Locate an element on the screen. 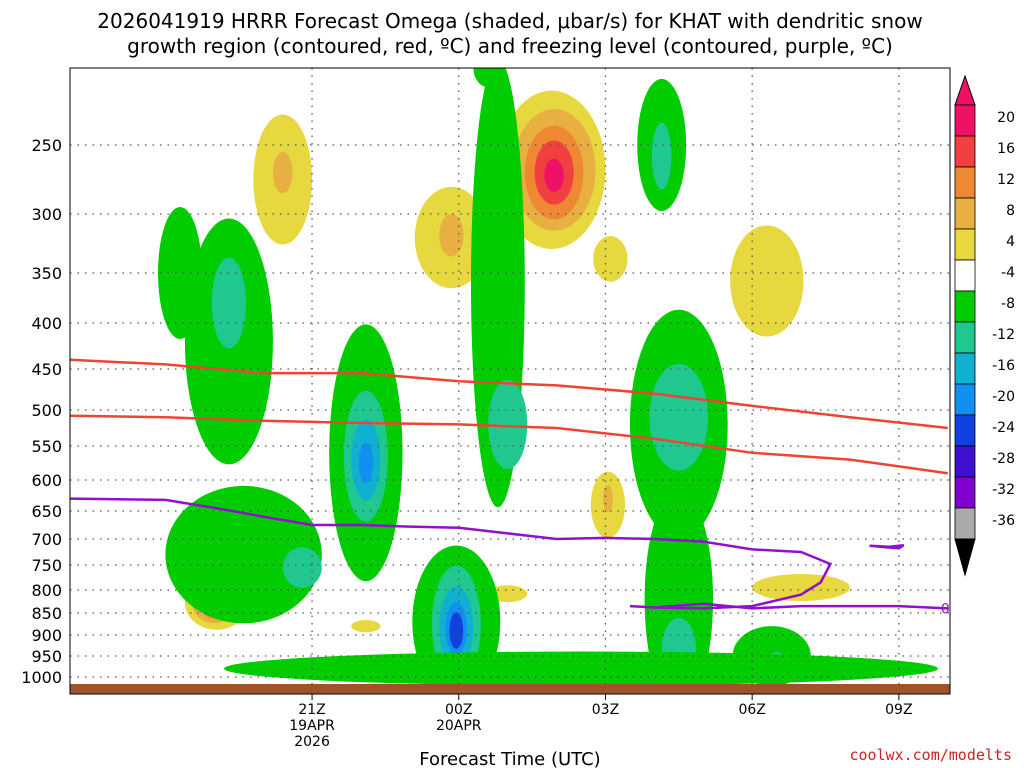 The height and width of the screenshot is (768, 1024). x-tick-label-0-0: 21Z is located at coordinates (311, 710).